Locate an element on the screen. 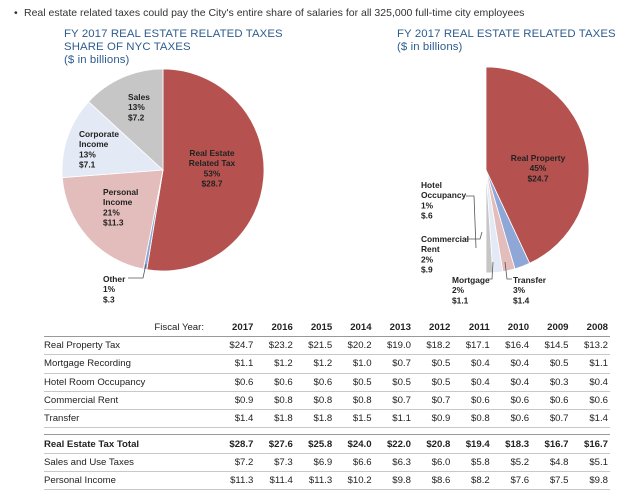 The width and height of the screenshot is (640, 490). cell-personal-income-2016: $11.4 is located at coordinates (275, 480).